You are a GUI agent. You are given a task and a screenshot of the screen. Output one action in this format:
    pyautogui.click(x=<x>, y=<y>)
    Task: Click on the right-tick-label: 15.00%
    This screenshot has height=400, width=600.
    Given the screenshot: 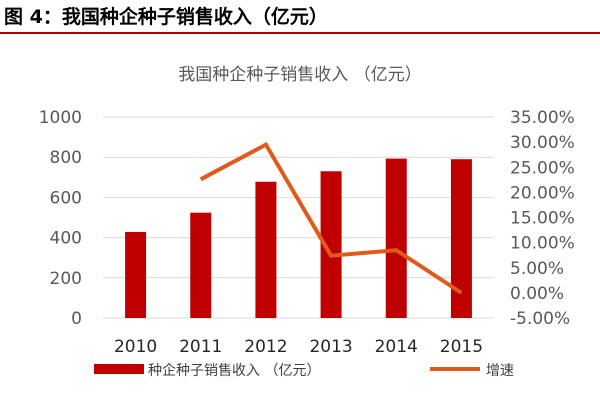 What is the action you would take?
    pyautogui.click(x=542, y=219)
    